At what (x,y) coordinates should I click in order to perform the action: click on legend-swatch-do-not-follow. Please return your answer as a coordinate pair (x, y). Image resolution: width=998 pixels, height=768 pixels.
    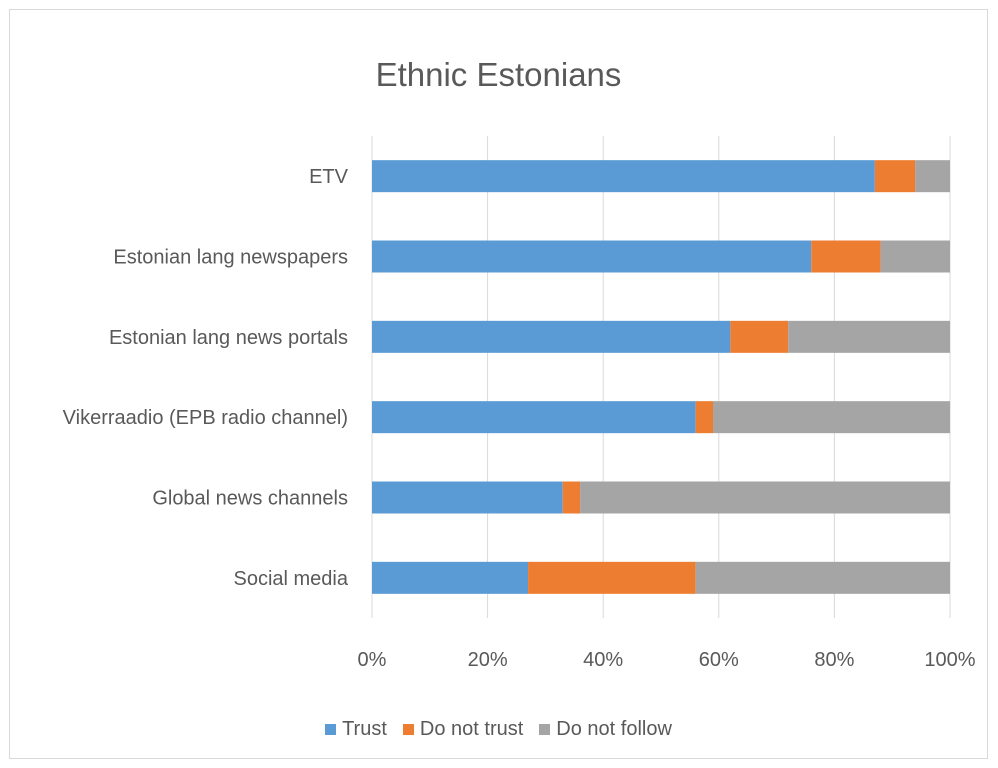
    Looking at the image, I should click on (545, 729).